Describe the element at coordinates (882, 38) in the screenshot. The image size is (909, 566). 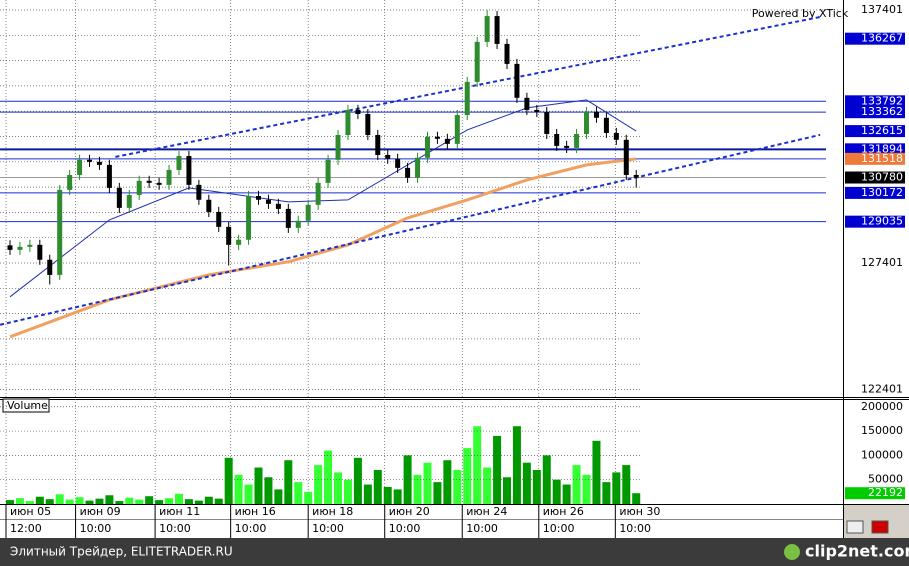
I see `price-label: 136267` at that location.